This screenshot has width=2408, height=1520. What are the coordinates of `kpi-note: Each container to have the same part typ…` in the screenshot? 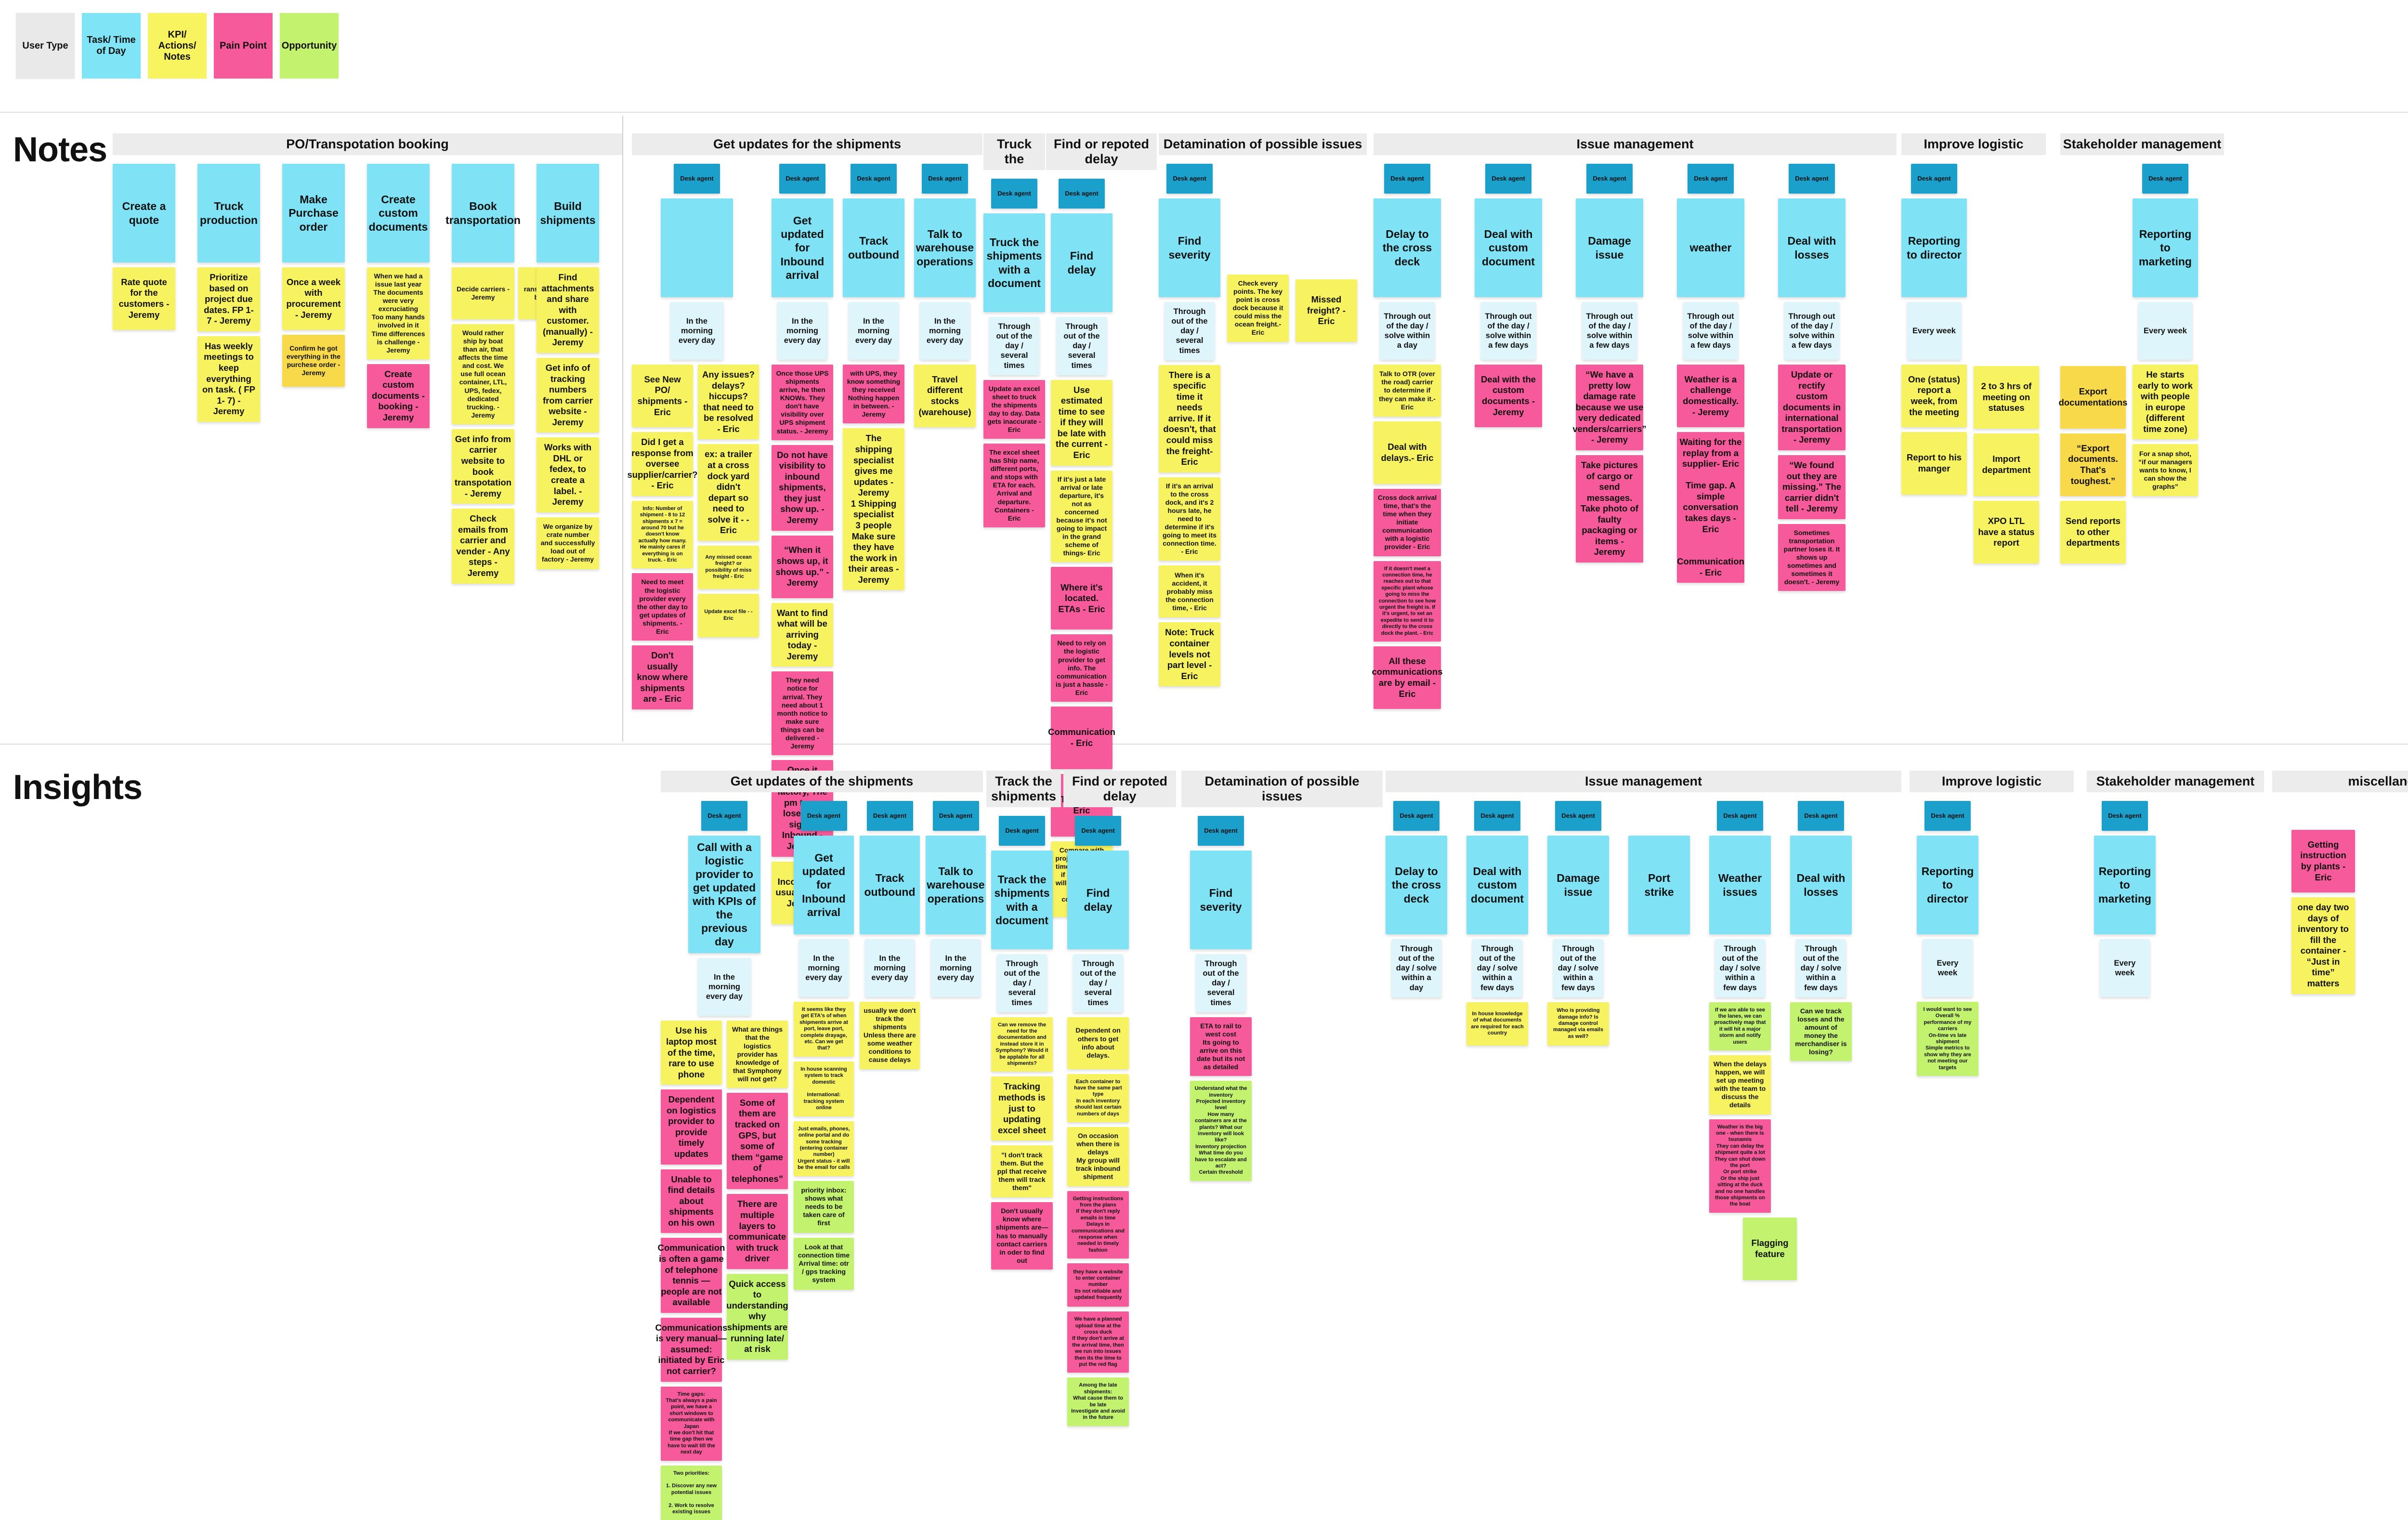 It's located at (1098, 1098).